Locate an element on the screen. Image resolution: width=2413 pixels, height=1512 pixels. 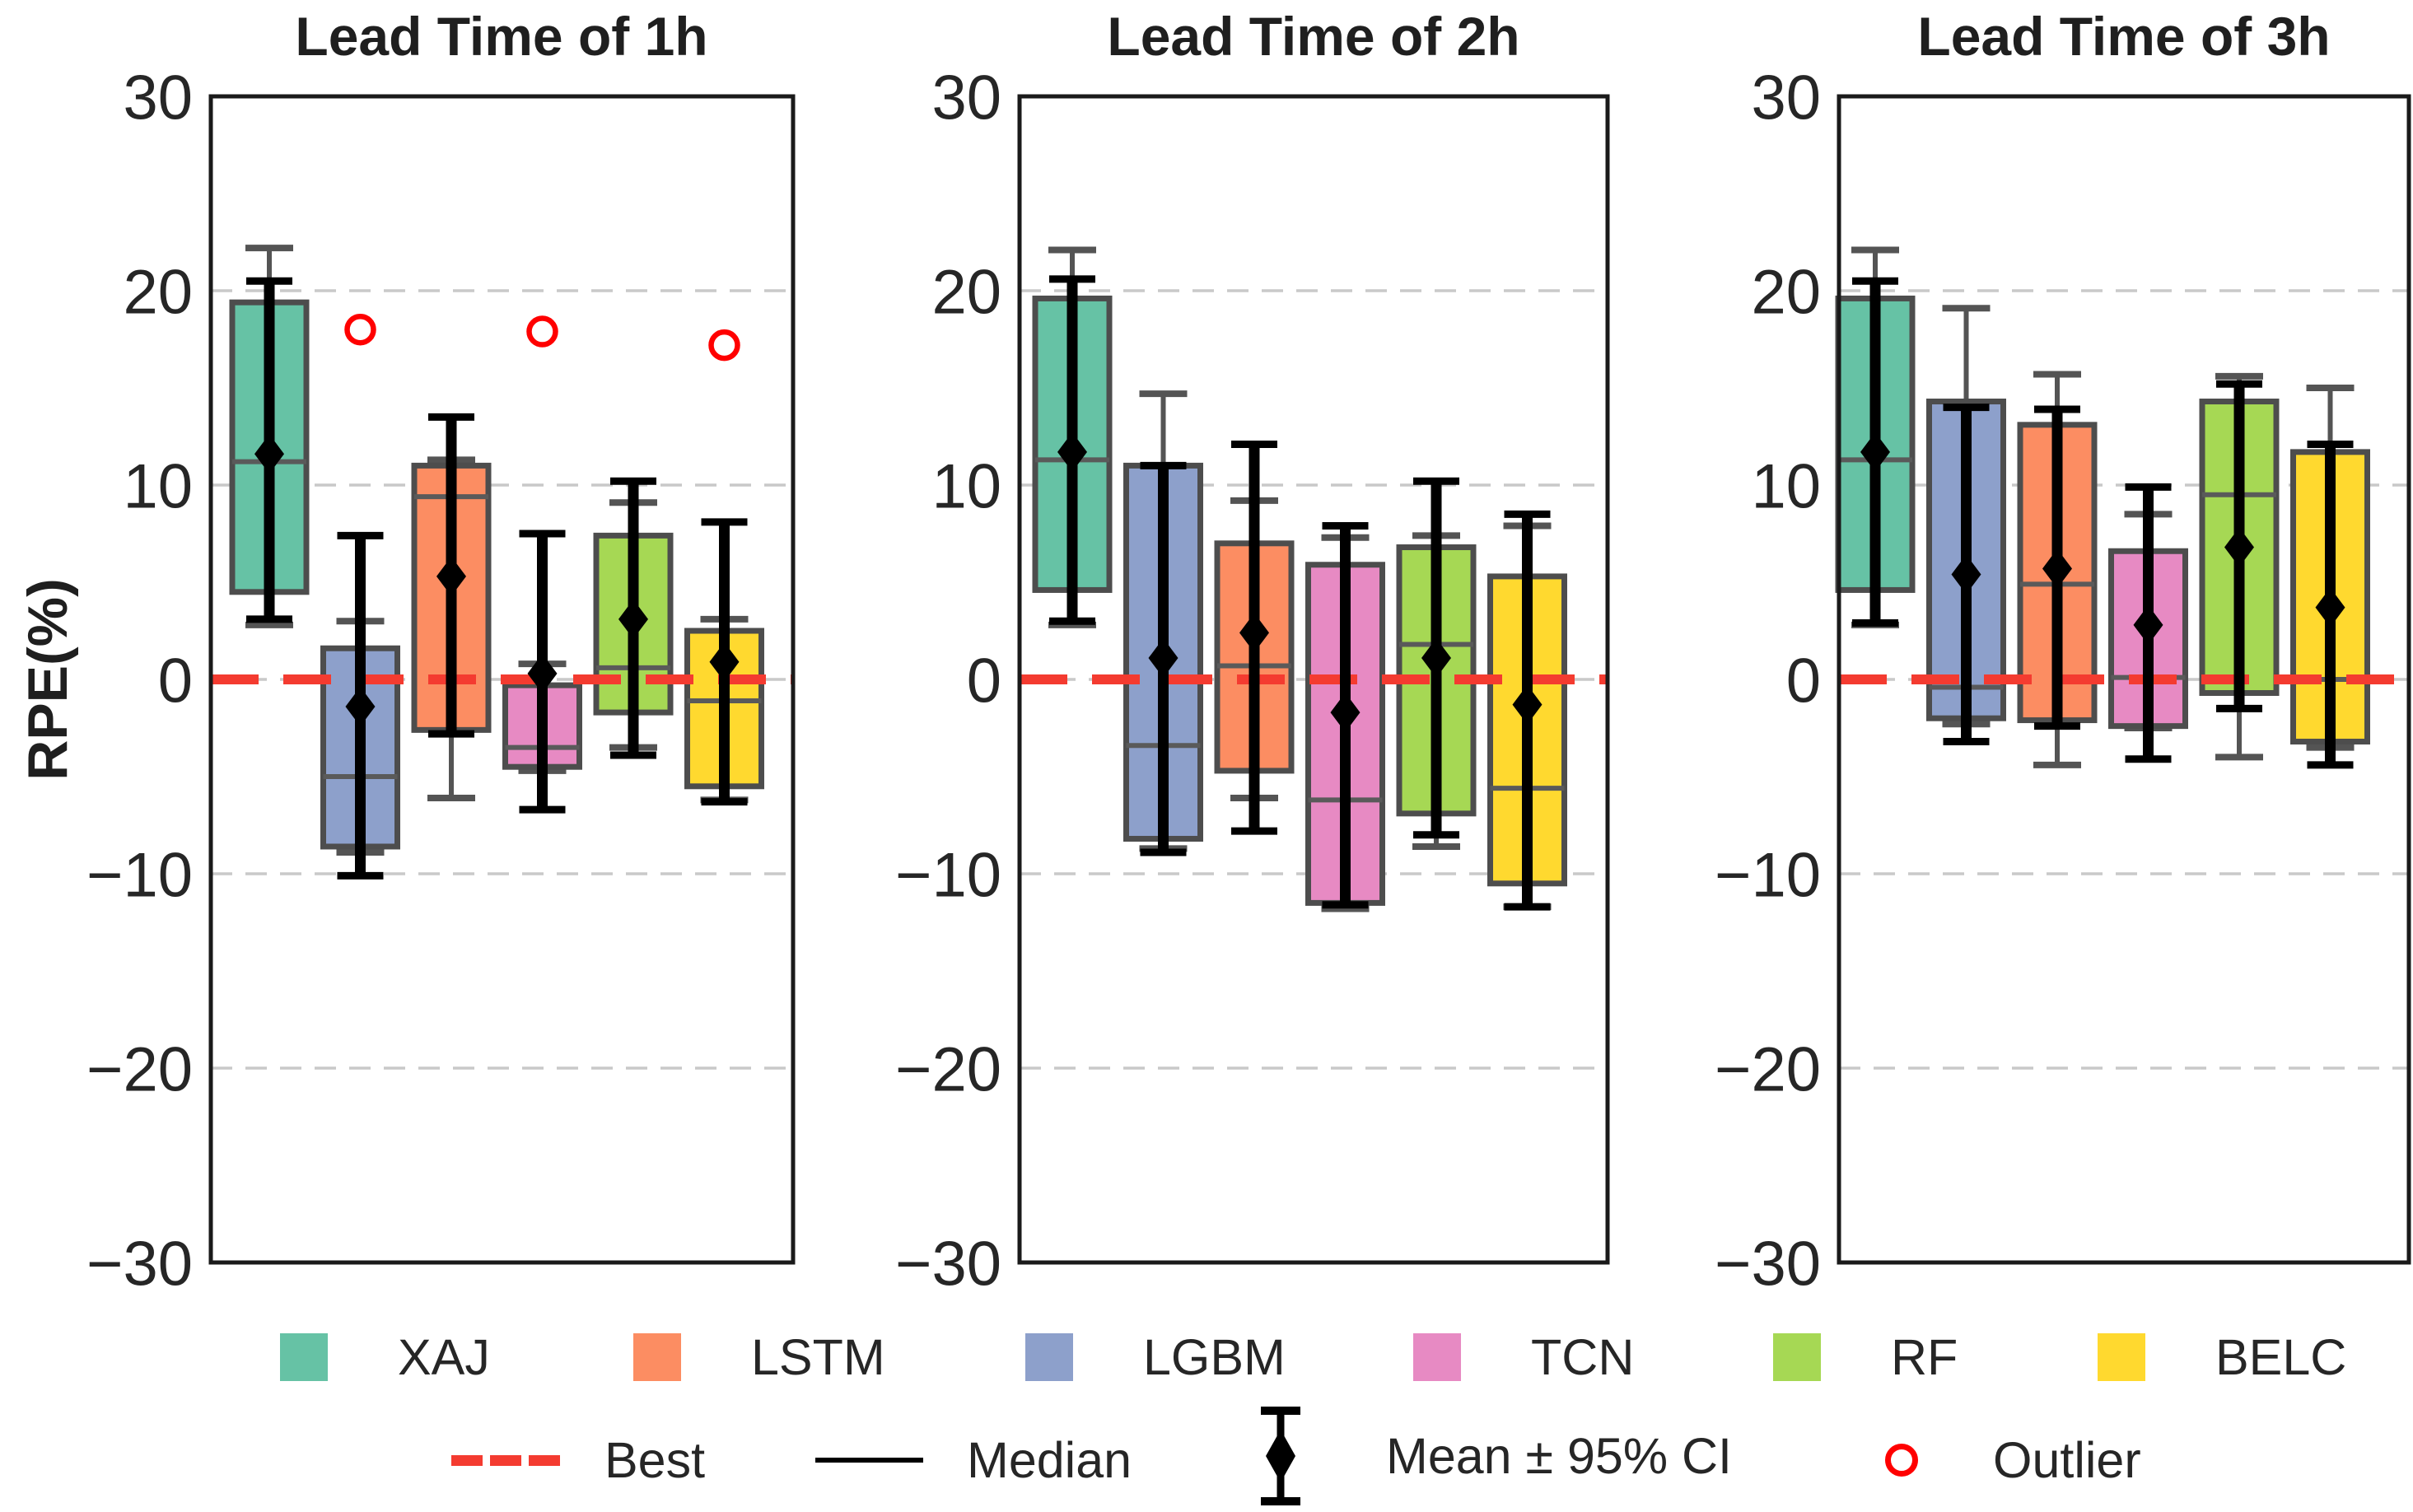
legend-item-lstm: LSTM is located at coordinates (759, 1357).